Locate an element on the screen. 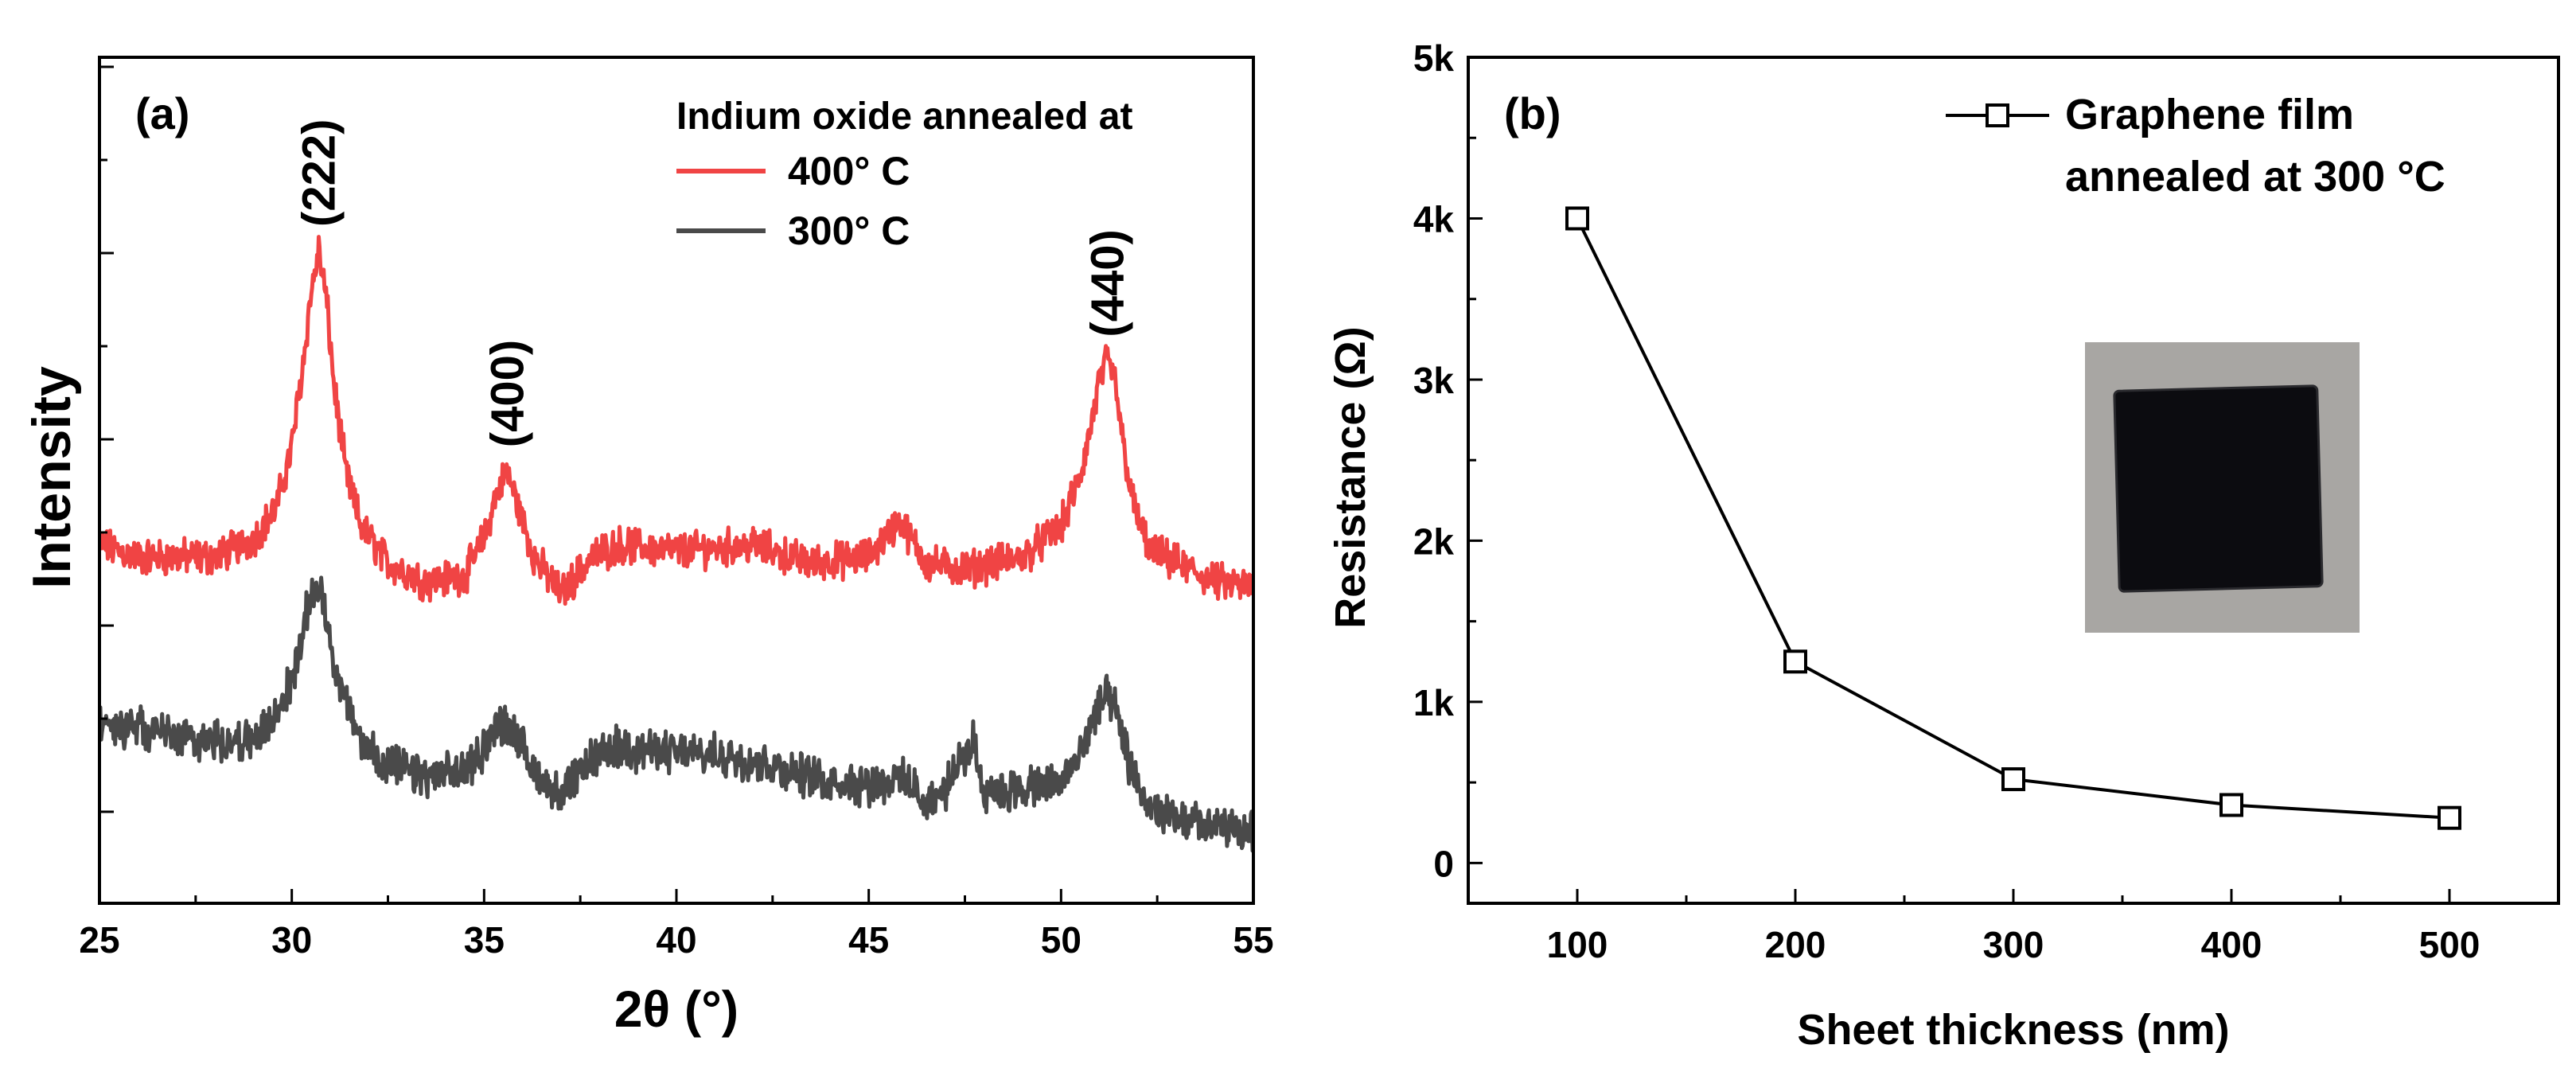 The image size is (2576, 1076). x-axis-ticks-b is located at coordinates (2014, 896).